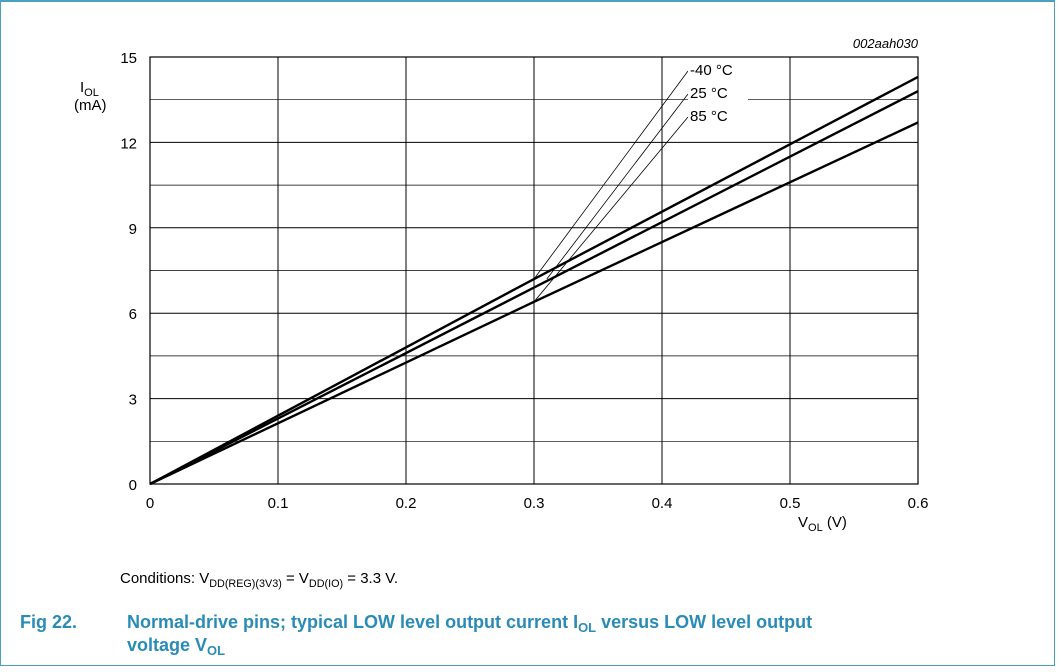  What do you see at coordinates (133, 229) in the screenshot?
I see `y-tick-label: 9` at bounding box center [133, 229].